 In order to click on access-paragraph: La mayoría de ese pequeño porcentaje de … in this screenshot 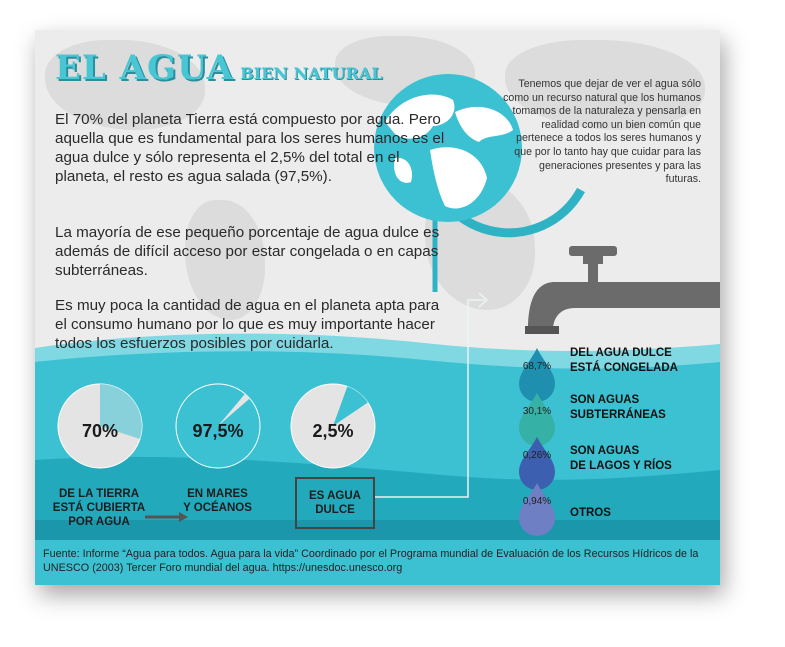, I will do `click(247, 251)`.